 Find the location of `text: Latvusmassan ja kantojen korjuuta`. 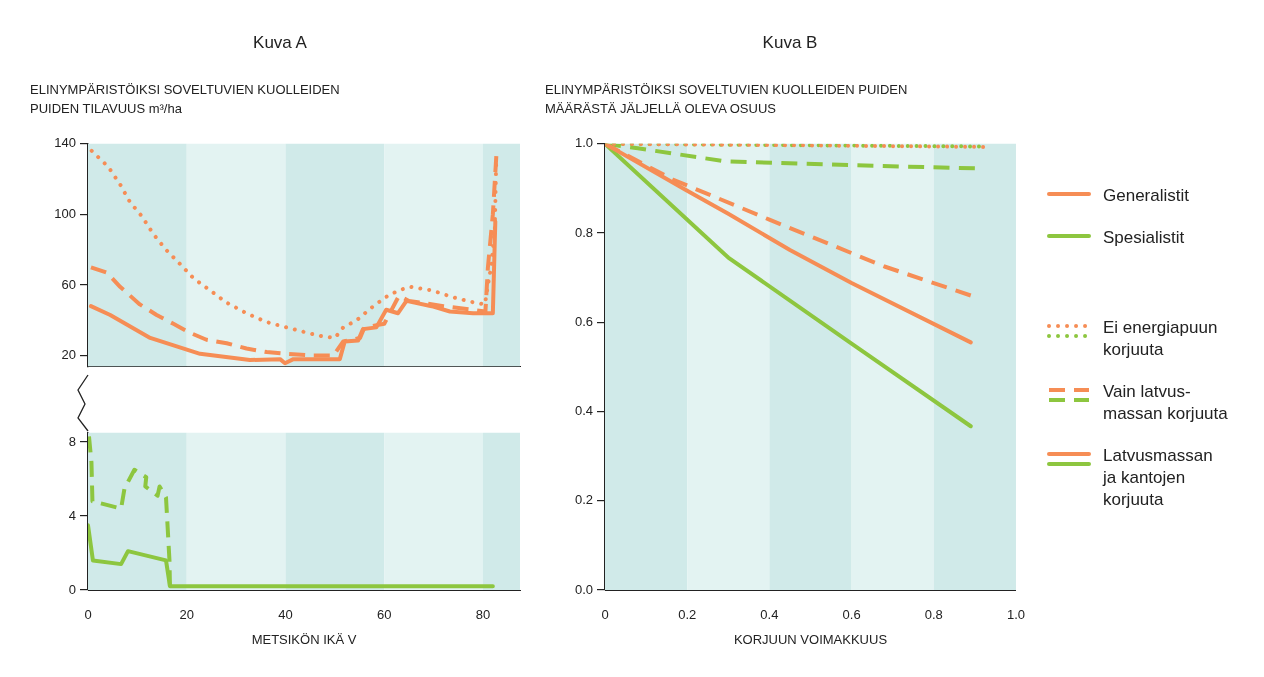

text: Latvusmassan ja kantojen korjuuta is located at coordinates (1158, 478).